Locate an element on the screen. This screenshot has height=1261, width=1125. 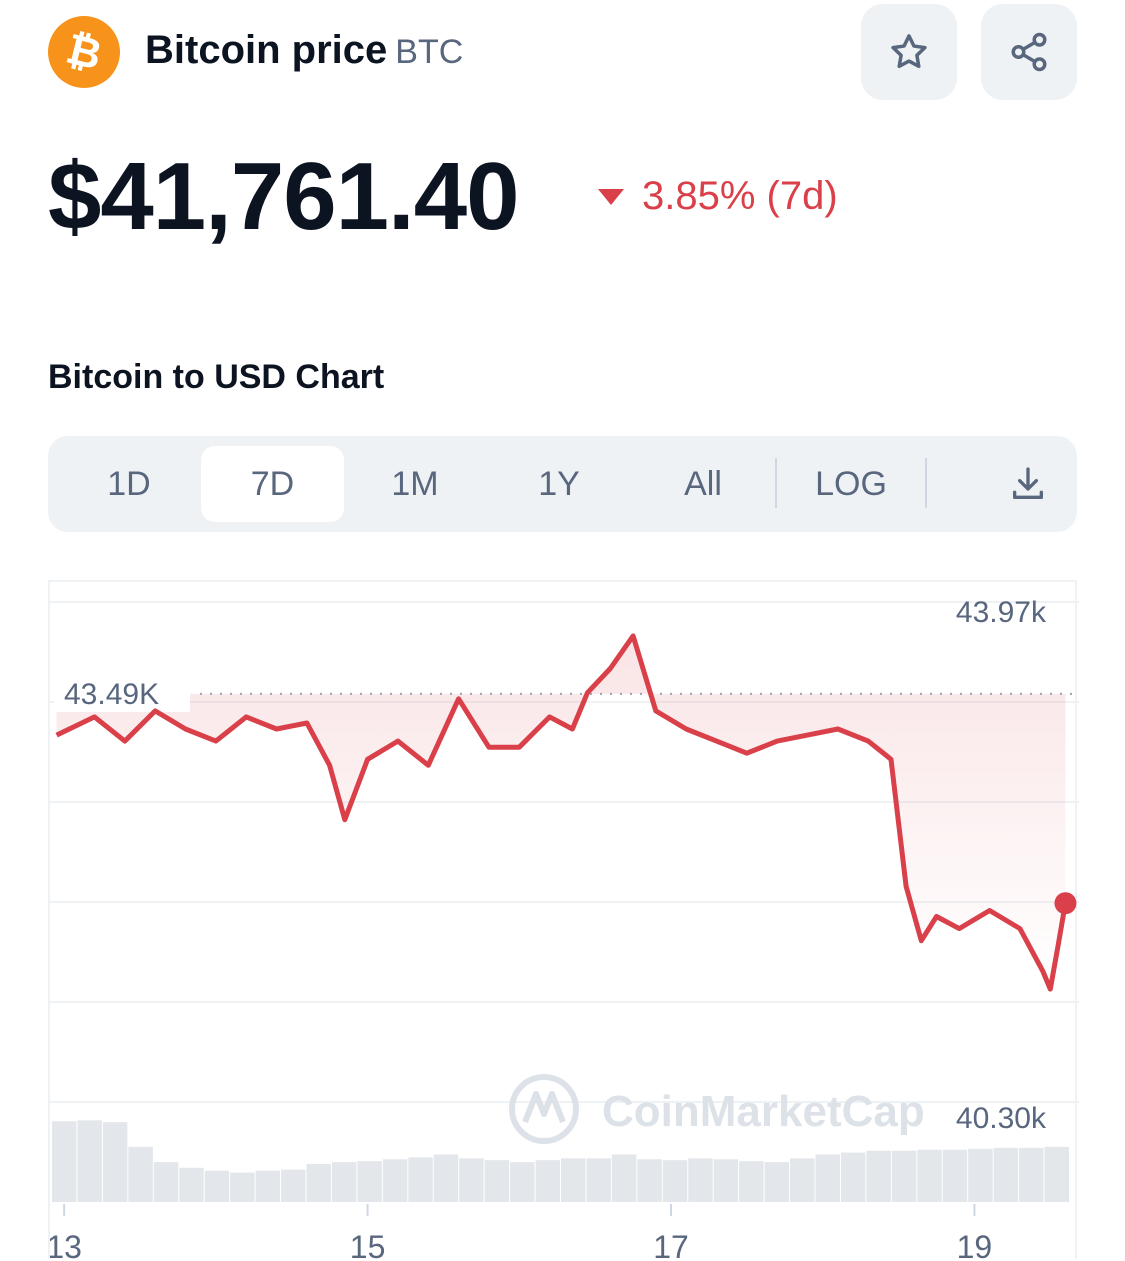
star-icon is located at coordinates (909, 51).